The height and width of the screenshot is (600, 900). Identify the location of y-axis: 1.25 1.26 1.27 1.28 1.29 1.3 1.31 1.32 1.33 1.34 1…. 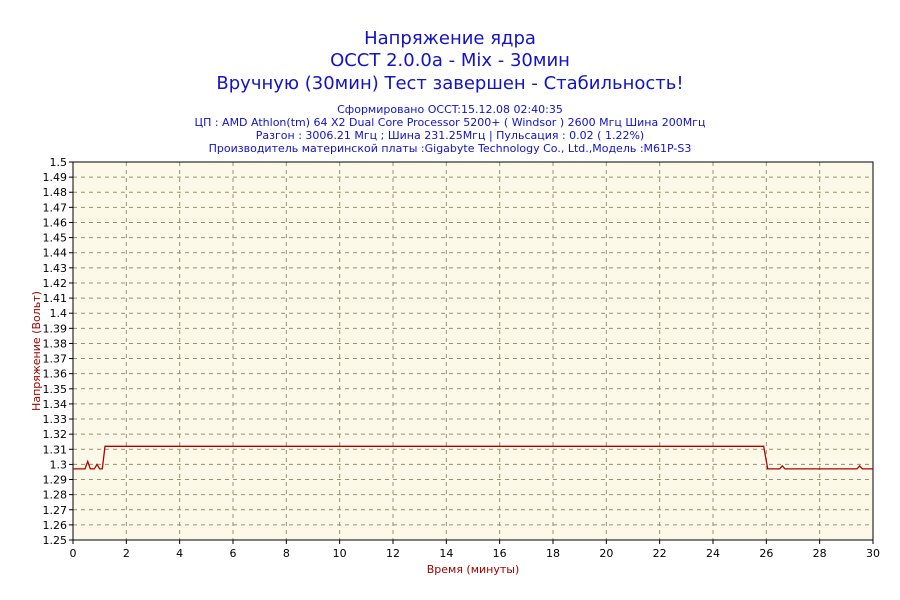
(58, 351).